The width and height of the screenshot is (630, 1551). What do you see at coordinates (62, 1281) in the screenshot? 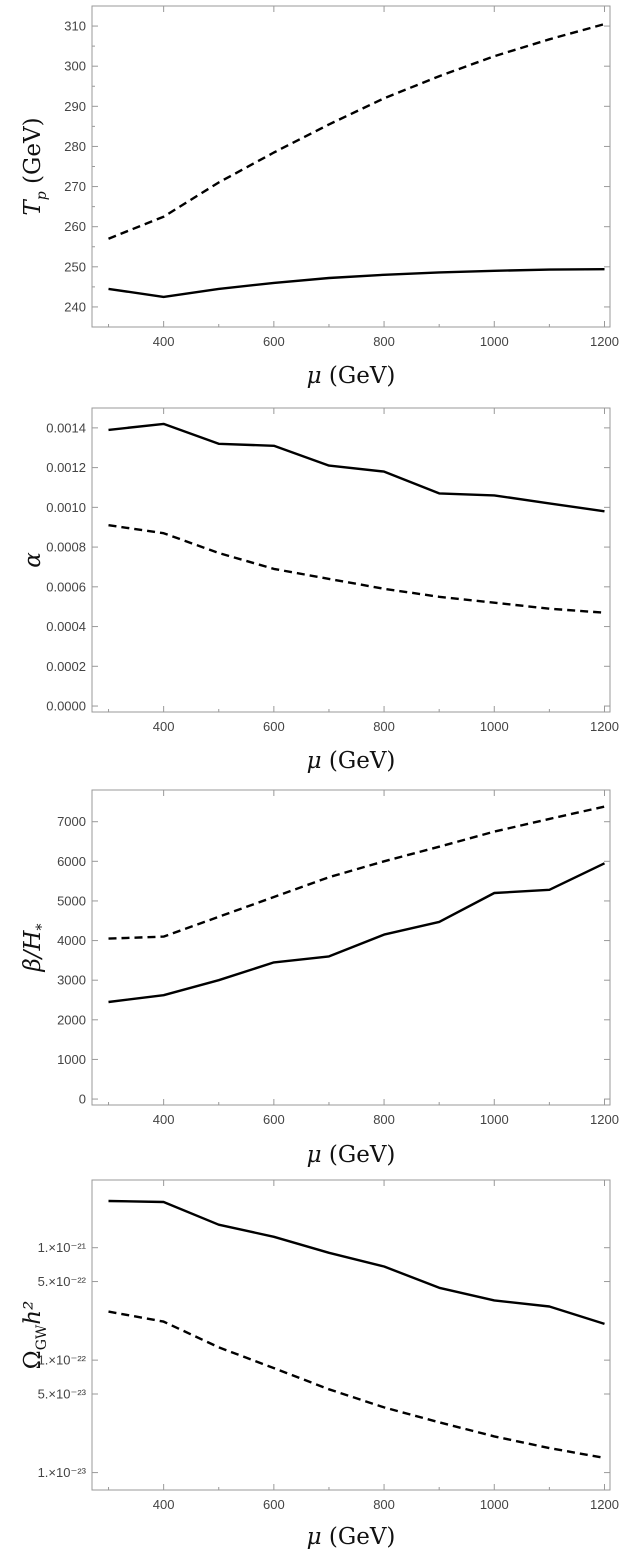
I see `y-tick-label: 5.×10⁻²²` at bounding box center [62, 1281].